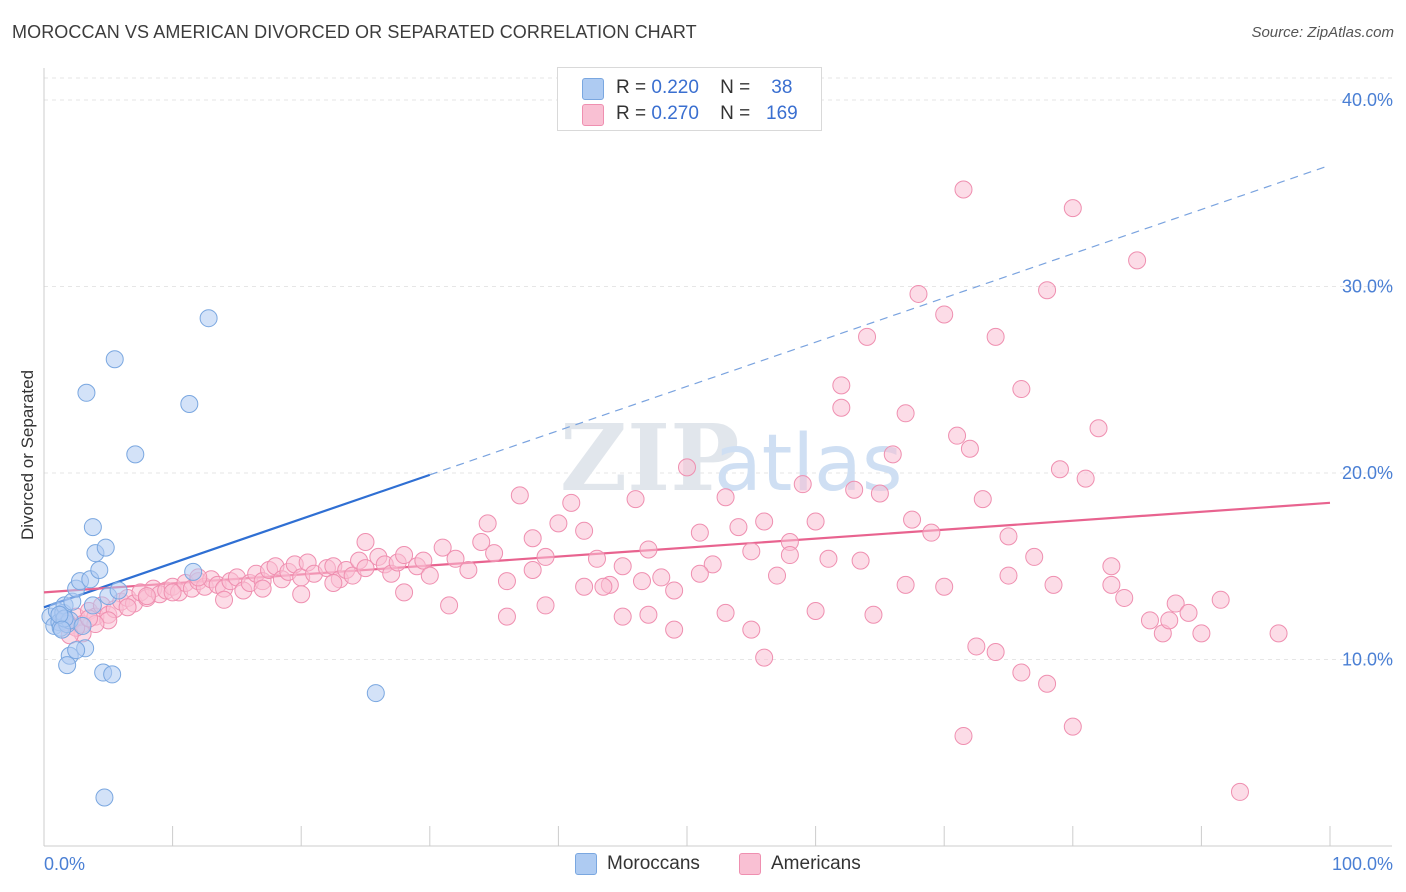 The height and width of the screenshot is (892, 1406). I want to click on legend-n-value: 38, so click(782, 87).